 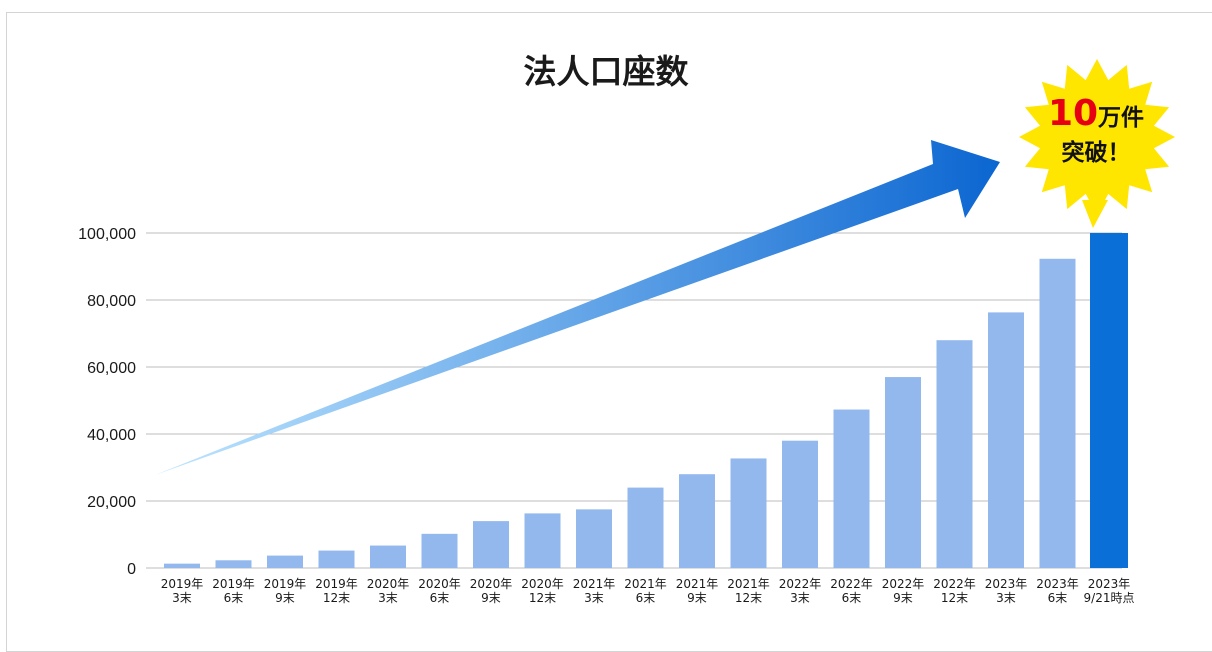 I want to click on callout-number: 10, so click(x=1073, y=113).